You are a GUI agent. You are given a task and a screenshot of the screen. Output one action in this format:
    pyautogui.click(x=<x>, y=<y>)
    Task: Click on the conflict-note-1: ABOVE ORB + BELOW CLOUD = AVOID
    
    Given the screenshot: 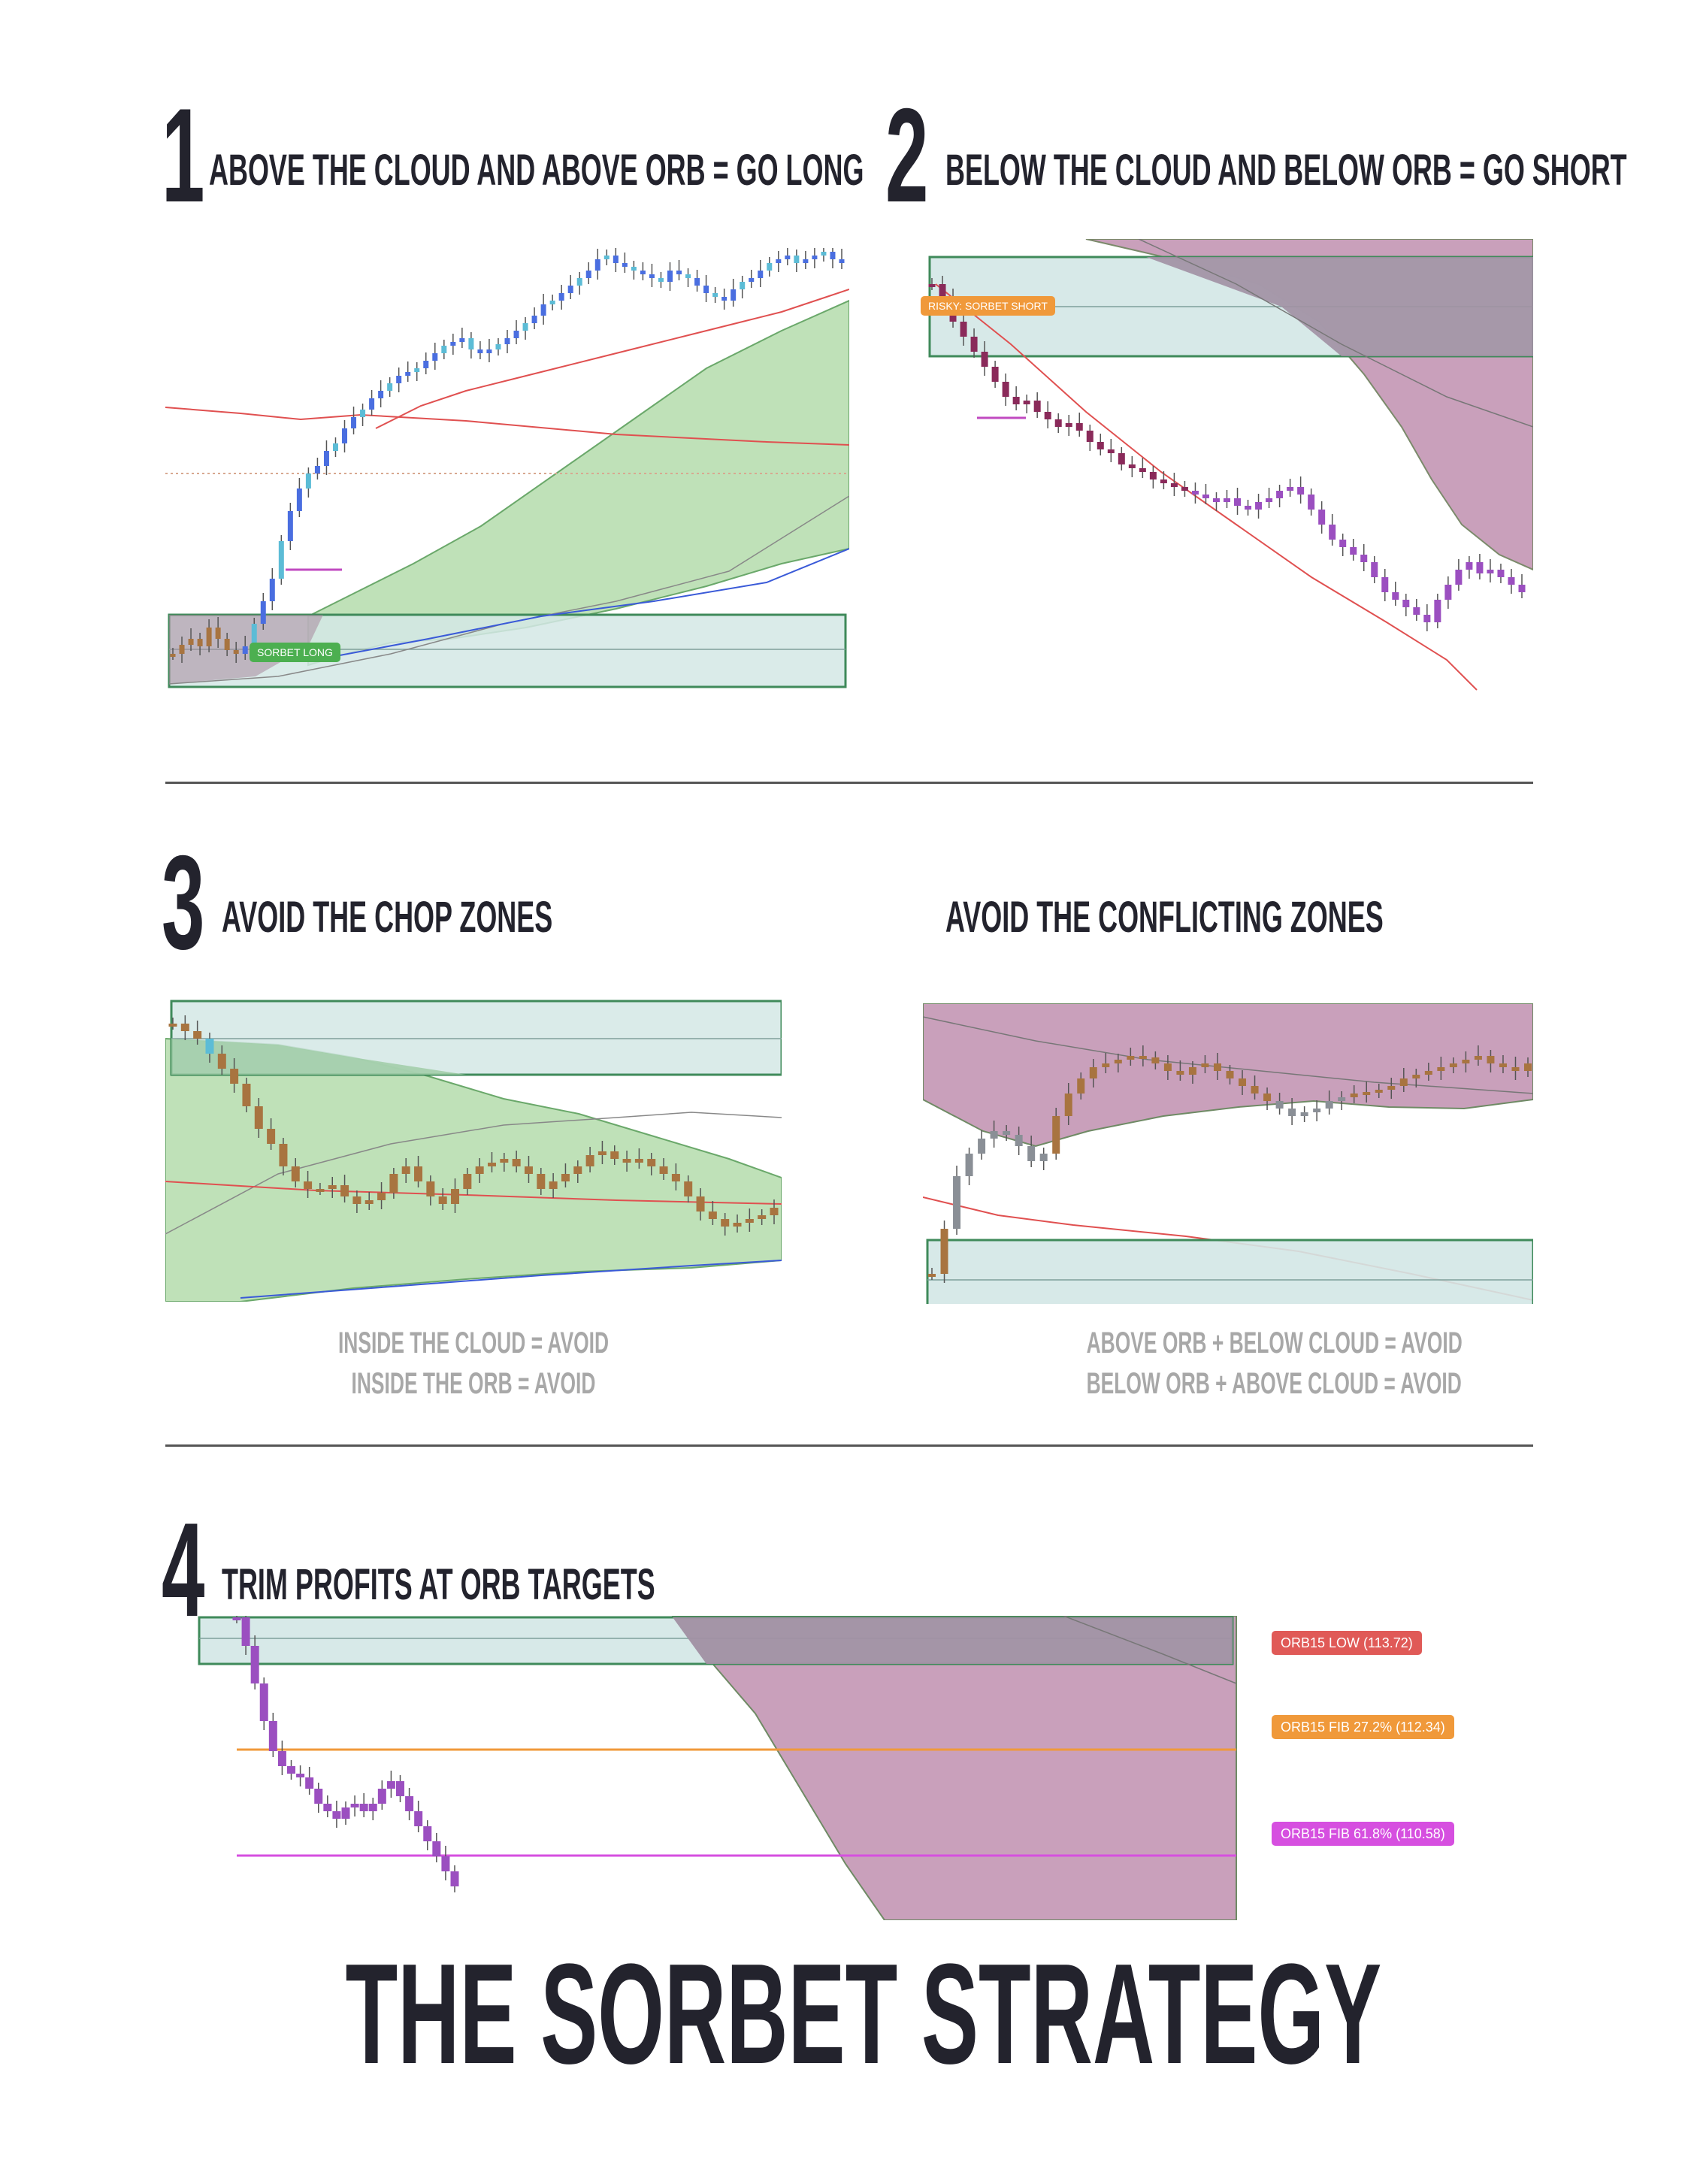 What is the action you would take?
    pyautogui.click(x=1274, y=1343)
    